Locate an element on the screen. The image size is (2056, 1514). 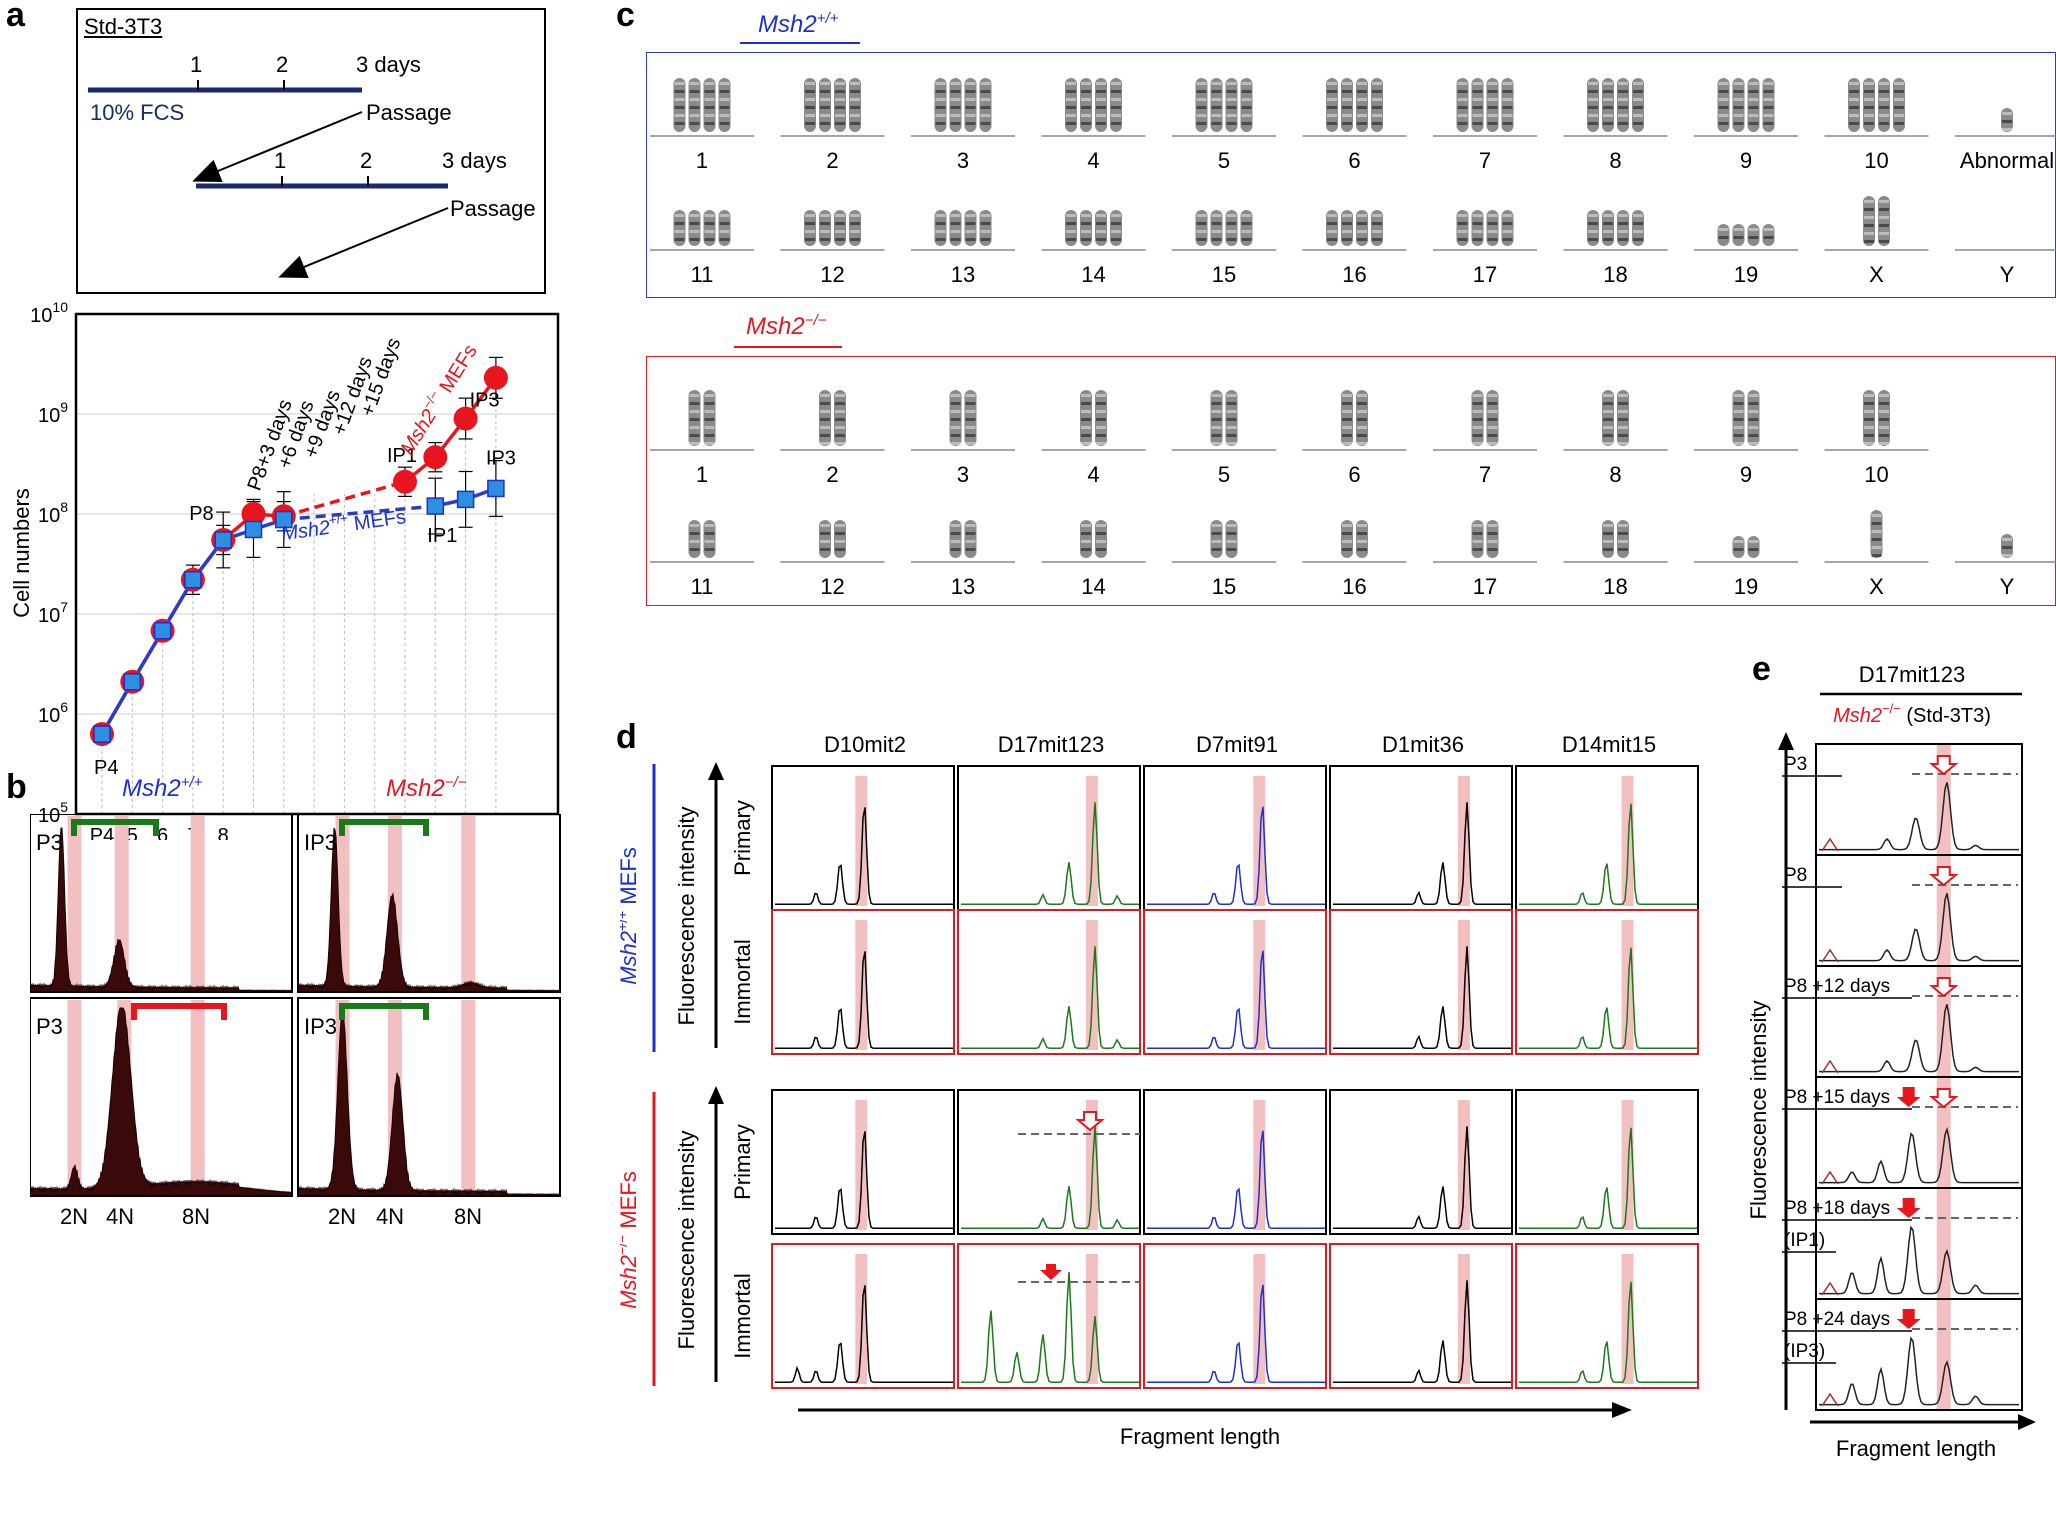
panel-a-letter: a is located at coordinates (15, 17).